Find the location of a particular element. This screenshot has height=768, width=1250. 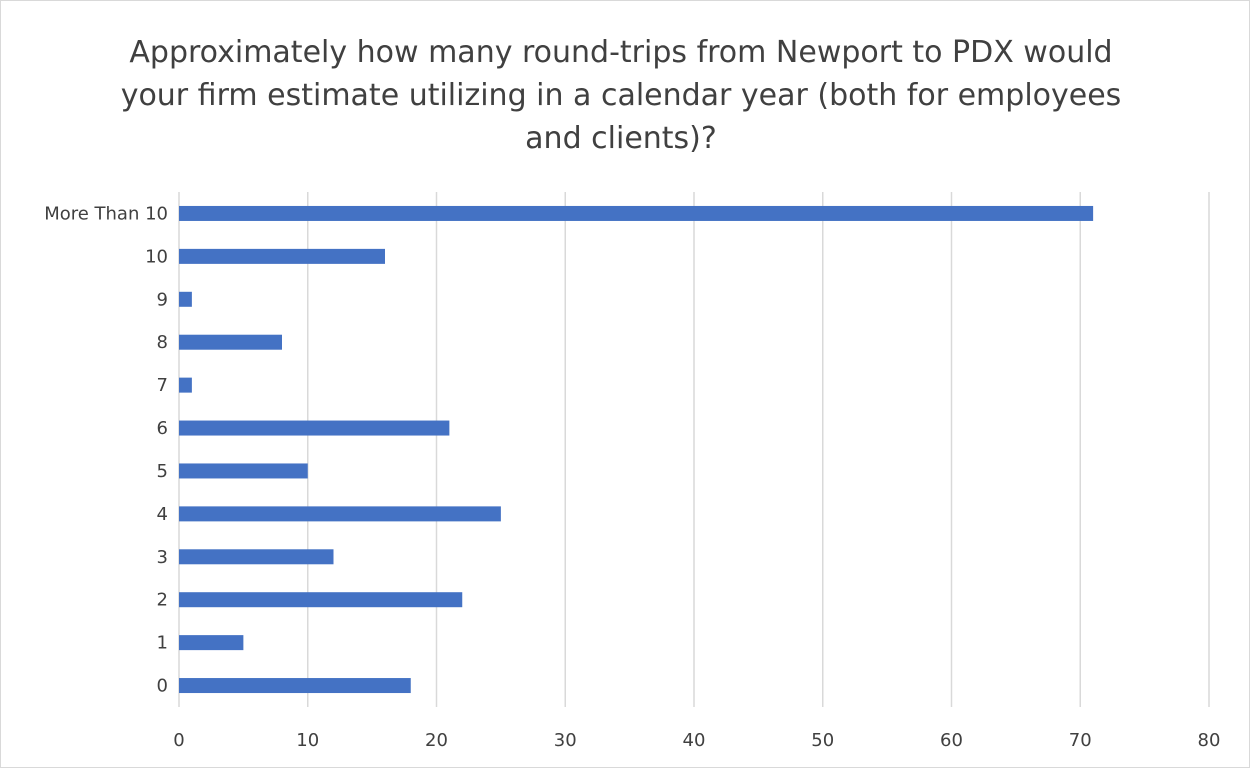

value-tick-labels: 0 10 20 30 40 50 60 70 80 is located at coordinates (696, 740).